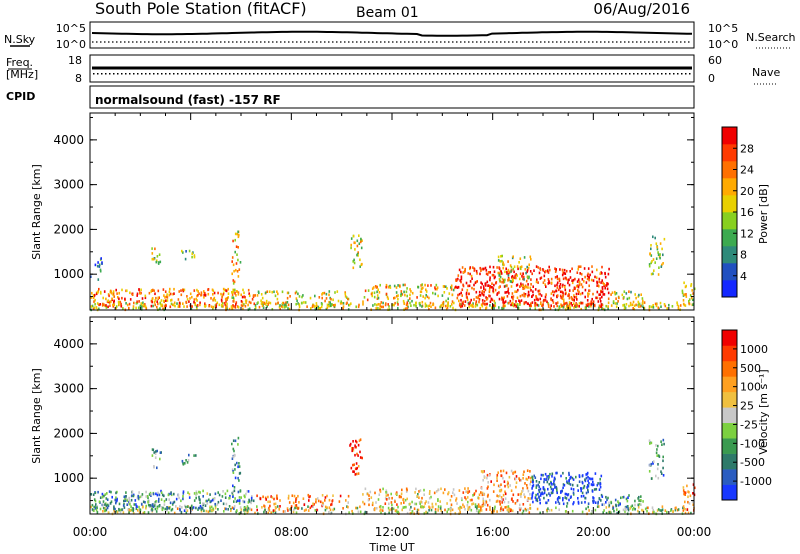 The image size is (800, 554). What do you see at coordinates (752, 443) in the screenshot?
I see `colorbar-tick-label: -100` at bounding box center [752, 443].